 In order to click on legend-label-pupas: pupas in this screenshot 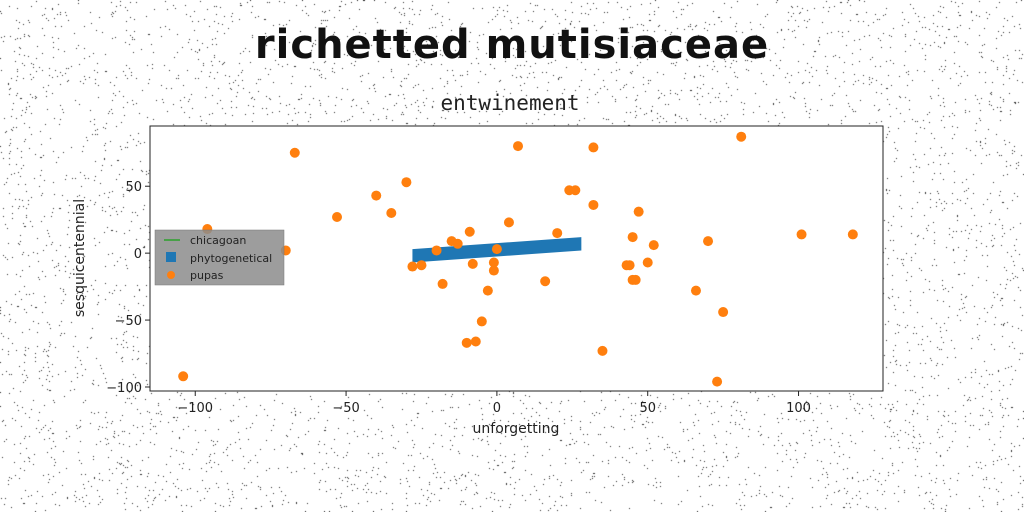, I will do `click(207, 275)`.